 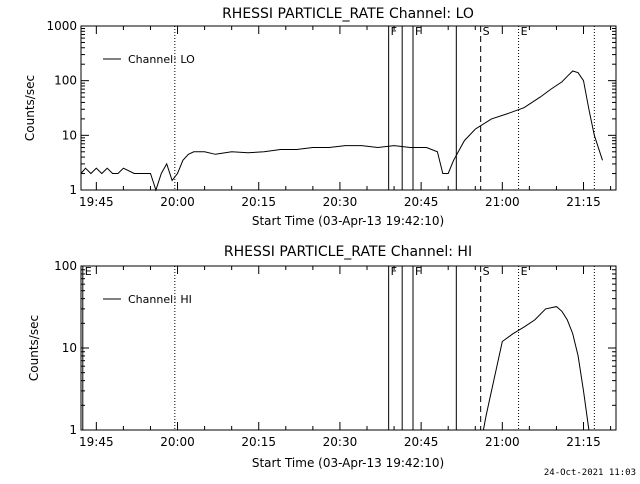 I want to click on legend: Channel: LO, so click(x=149, y=59).